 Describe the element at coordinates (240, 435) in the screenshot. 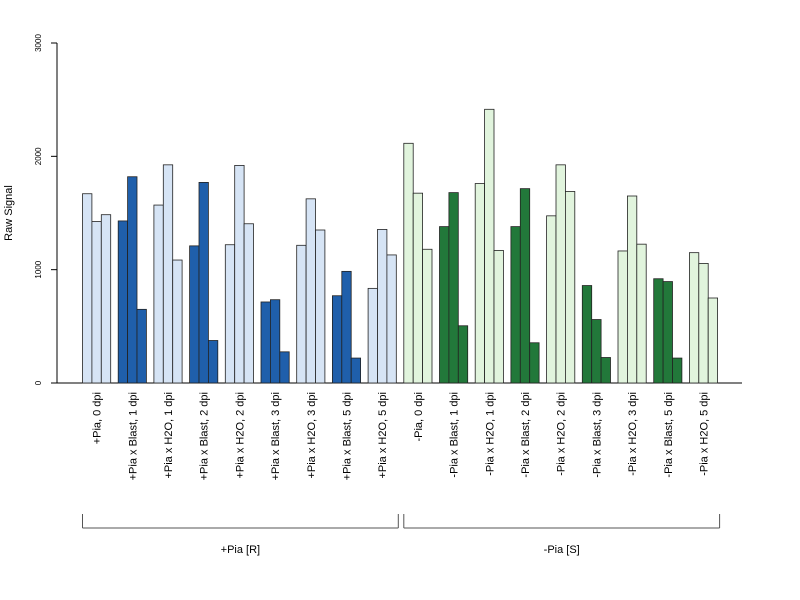

I see `category-label: +Pia x H2O, 2 dpi` at that location.